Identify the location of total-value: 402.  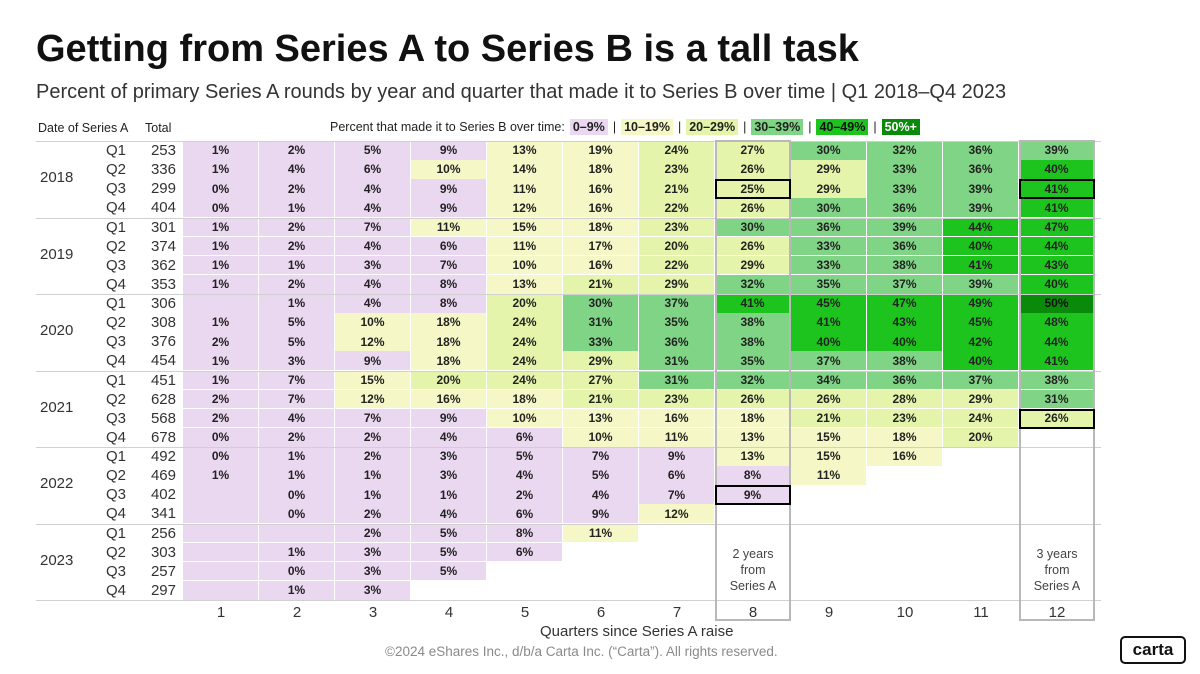
(163, 495).